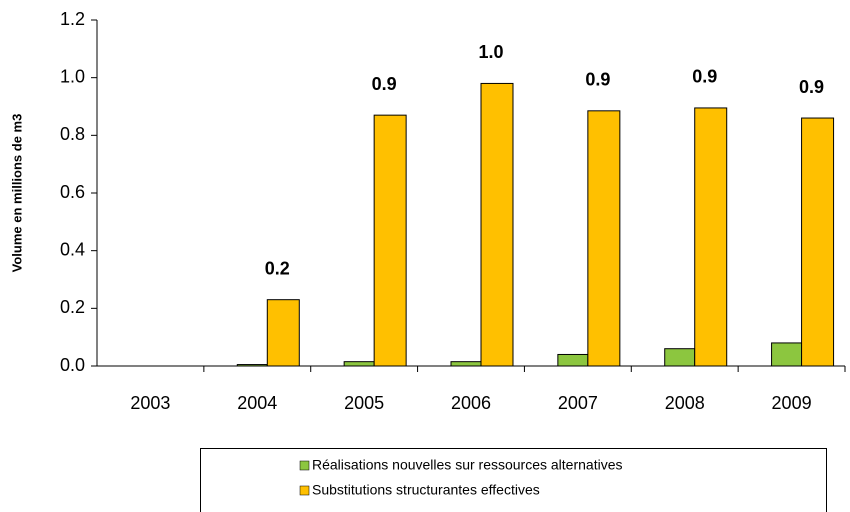 This screenshot has height=512, width=850. What do you see at coordinates (513, 480) in the screenshot?
I see `legend-box` at bounding box center [513, 480].